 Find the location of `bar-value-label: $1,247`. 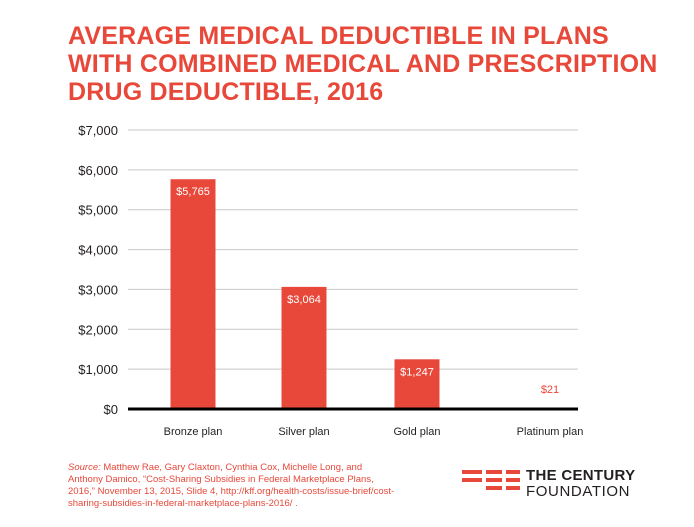

bar-value-label: $1,247 is located at coordinates (417, 372).